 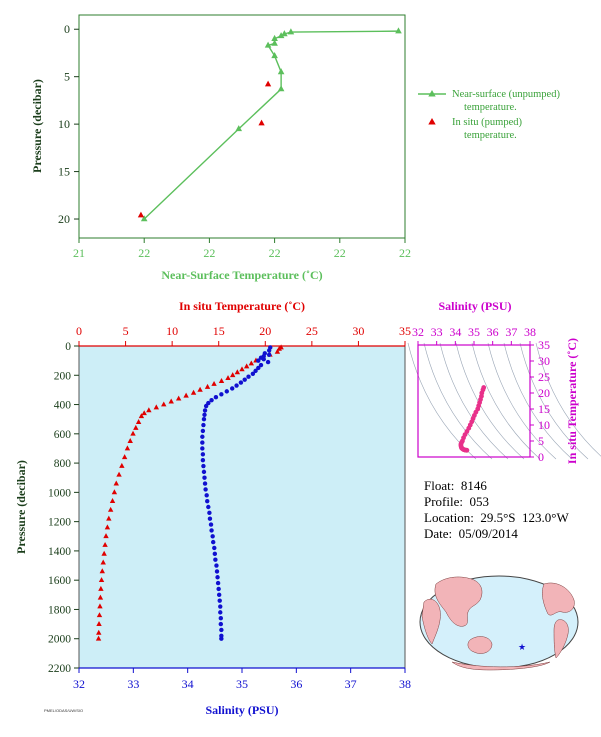 What do you see at coordinates (59, 493) in the screenshot?
I see `profile-y-tick-label: 1000` at bounding box center [59, 493].